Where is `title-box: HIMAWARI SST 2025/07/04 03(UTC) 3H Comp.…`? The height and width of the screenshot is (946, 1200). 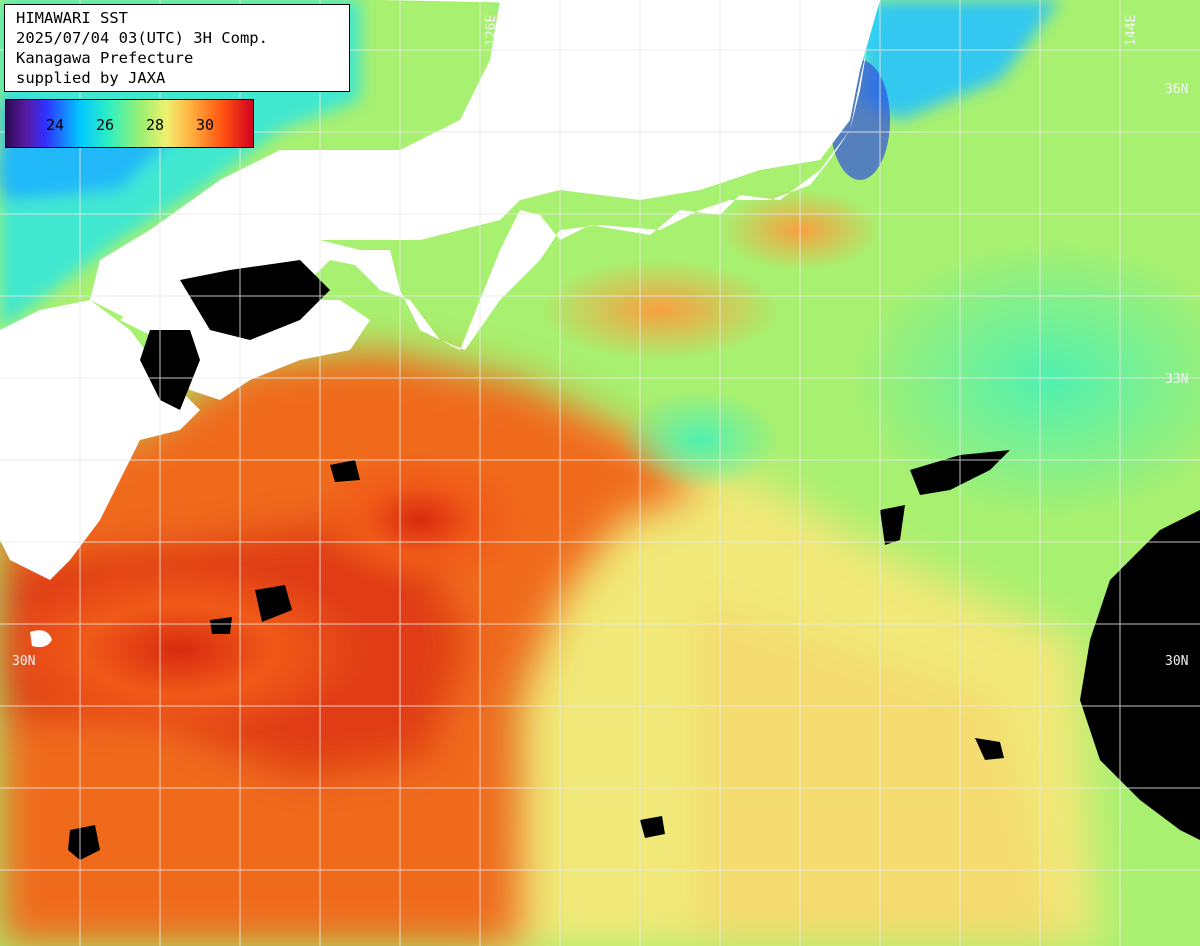
title-box: HIMAWARI SST 2025/07/04 03(UTC) 3H Comp.… is located at coordinates (177, 48).